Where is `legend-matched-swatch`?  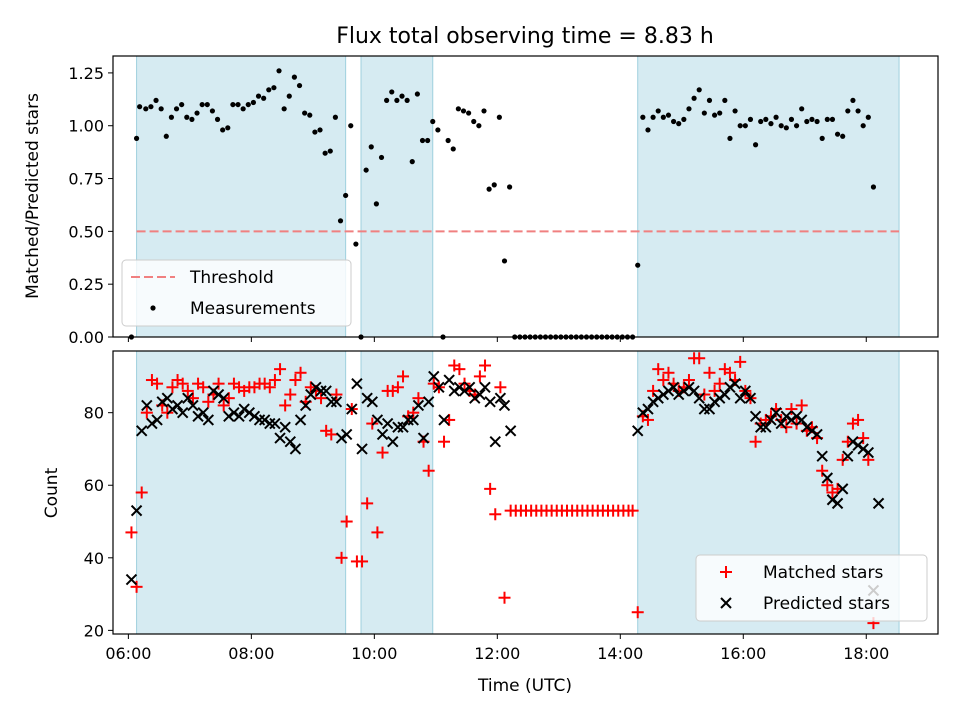
legend-matched-swatch is located at coordinates (726, 572).